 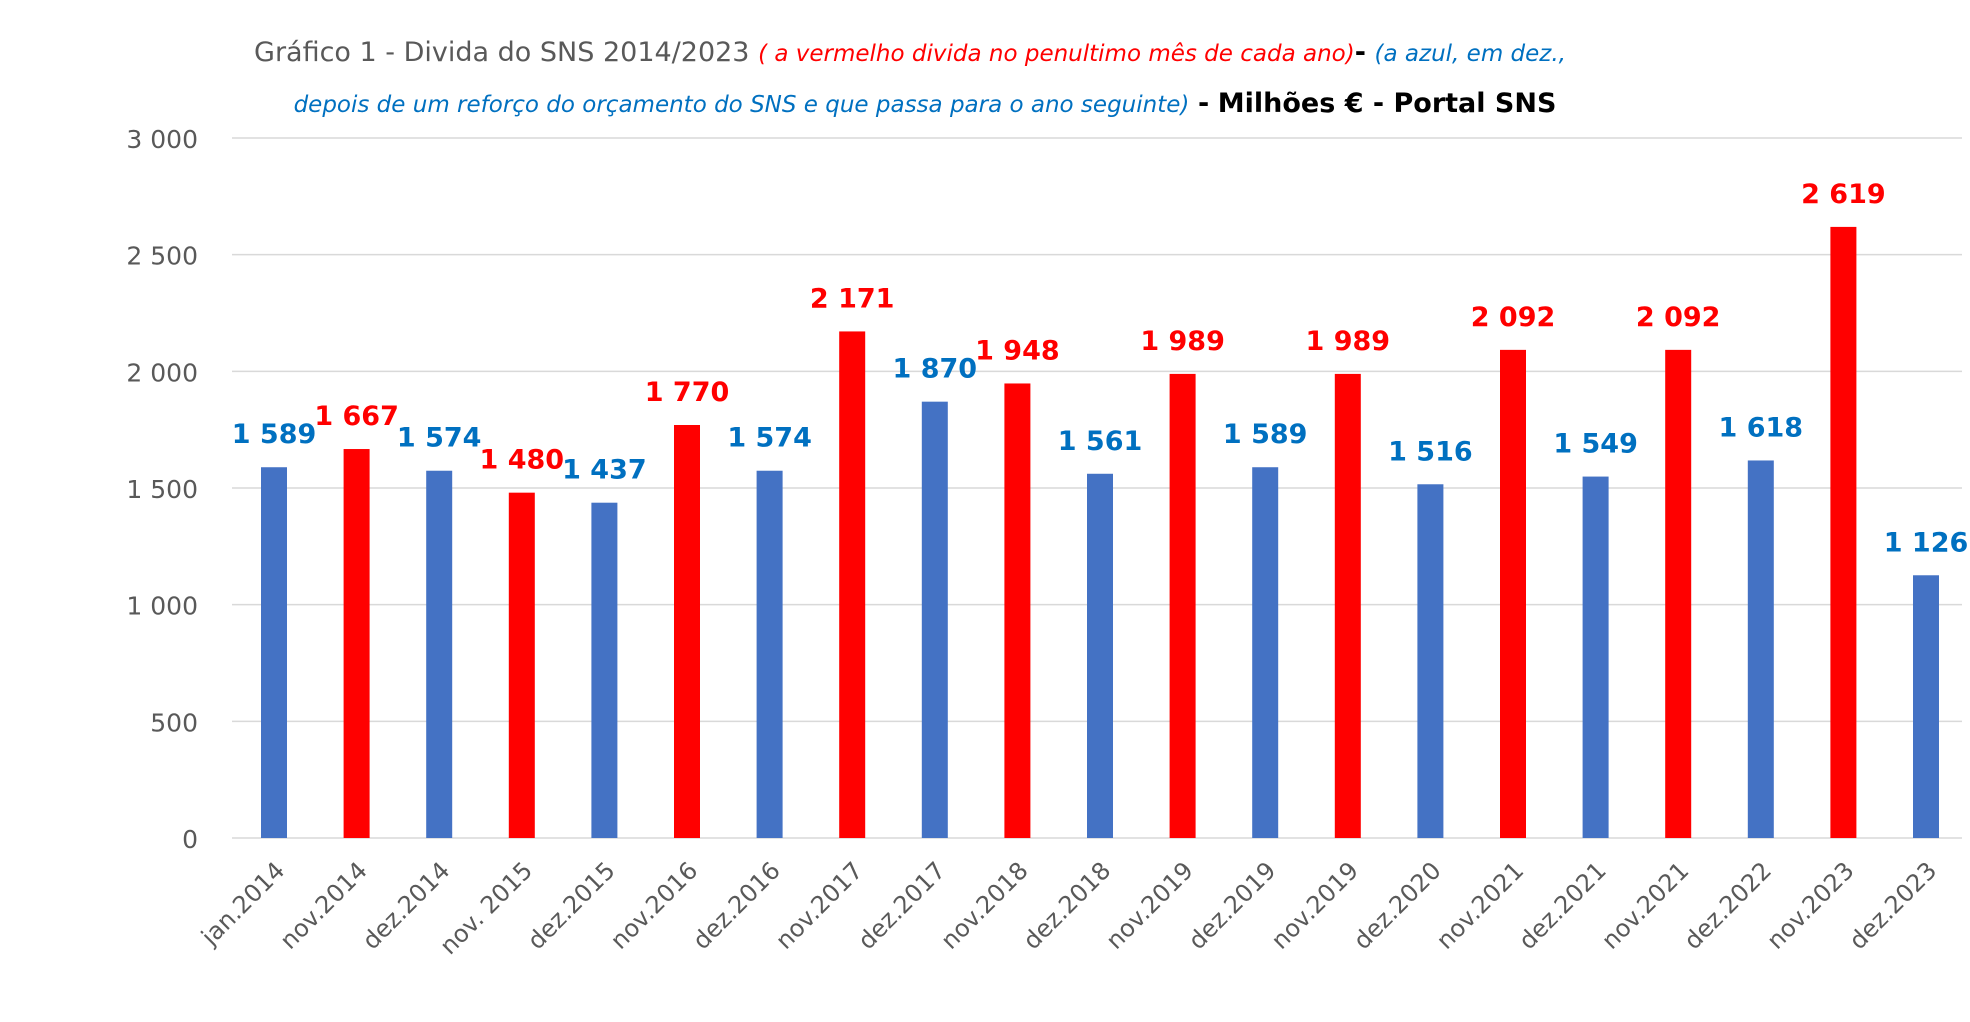 What do you see at coordinates (1430, 451) in the screenshot?
I see `data-label: 1 516` at bounding box center [1430, 451].